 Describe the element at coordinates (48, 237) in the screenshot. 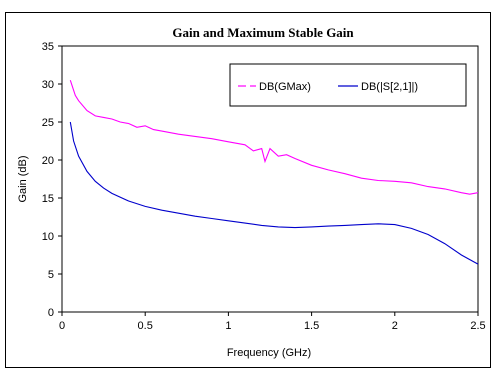

I see `y-tick-label: 10` at that location.